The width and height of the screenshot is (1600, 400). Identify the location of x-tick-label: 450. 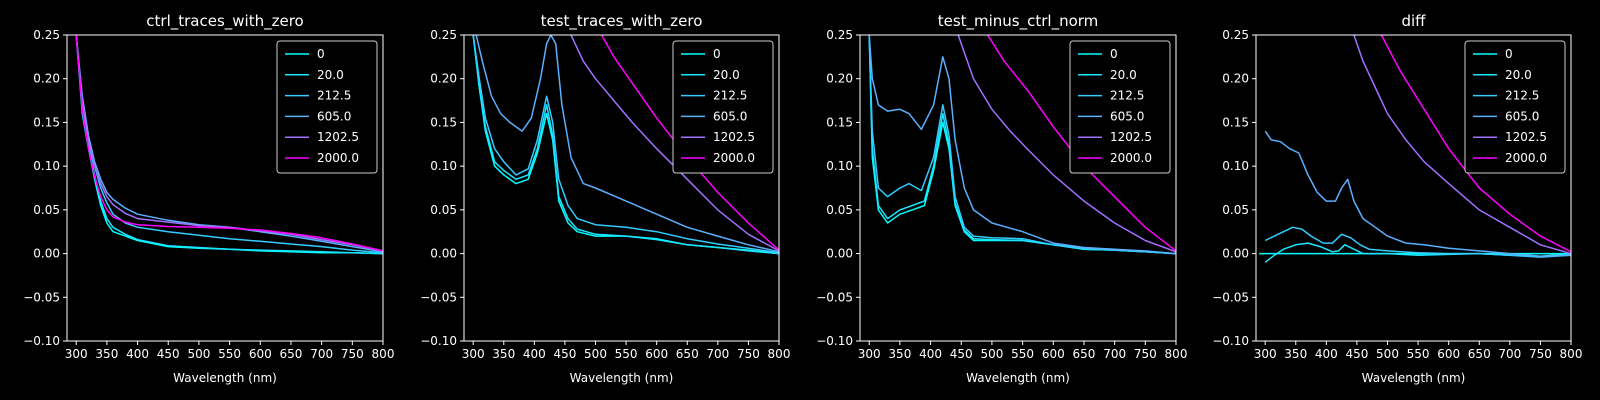
(168, 354).